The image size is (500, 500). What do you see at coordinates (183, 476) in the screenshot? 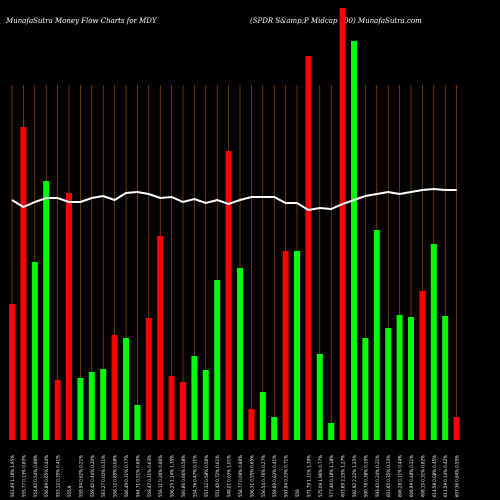
I see `x-tick-label: 560.86 0.66% 0.58%` at bounding box center [183, 476].